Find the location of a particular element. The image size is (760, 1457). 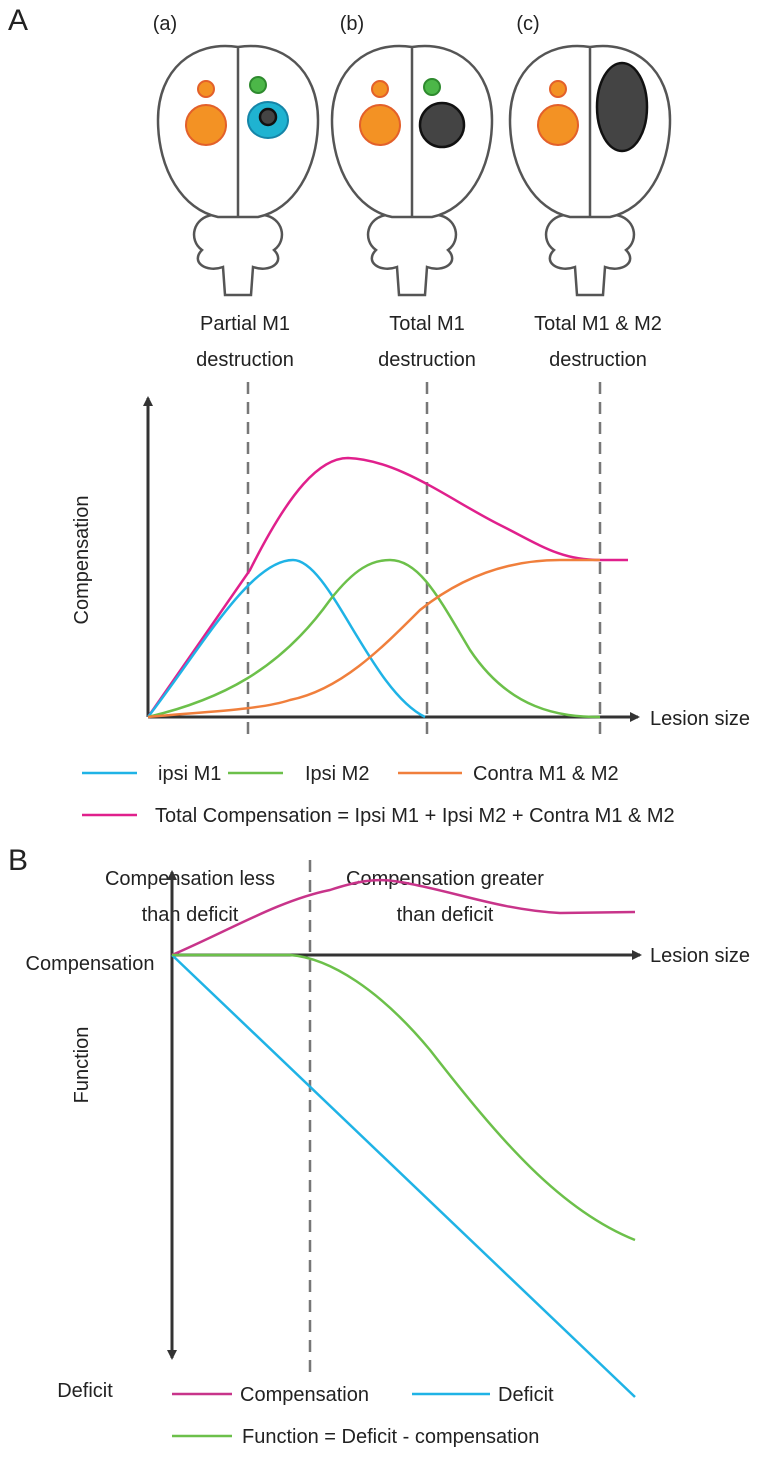

legend-a is located at coordinates (272, 794).